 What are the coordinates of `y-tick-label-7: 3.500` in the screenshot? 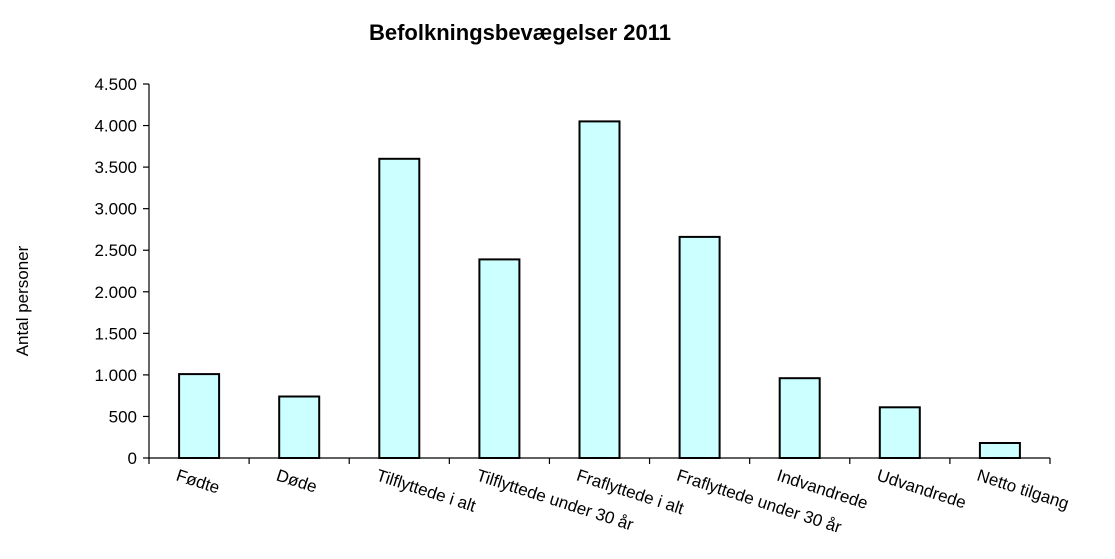 It's located at (115, 167).